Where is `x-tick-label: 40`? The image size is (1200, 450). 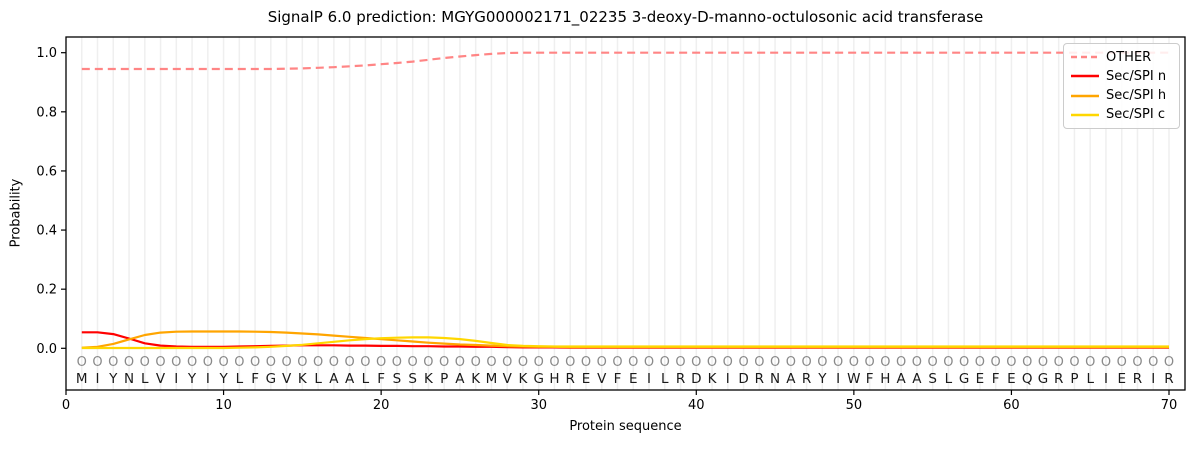
x-tick-label: 40 is located at coordinates (696, 405).